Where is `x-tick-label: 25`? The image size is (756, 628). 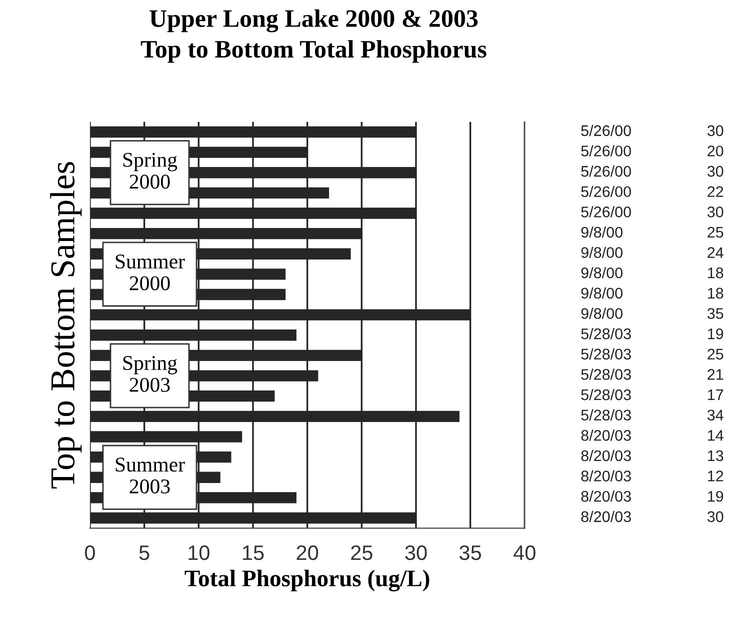
x-tick-label: 25 is located at coordinates (361, 552).